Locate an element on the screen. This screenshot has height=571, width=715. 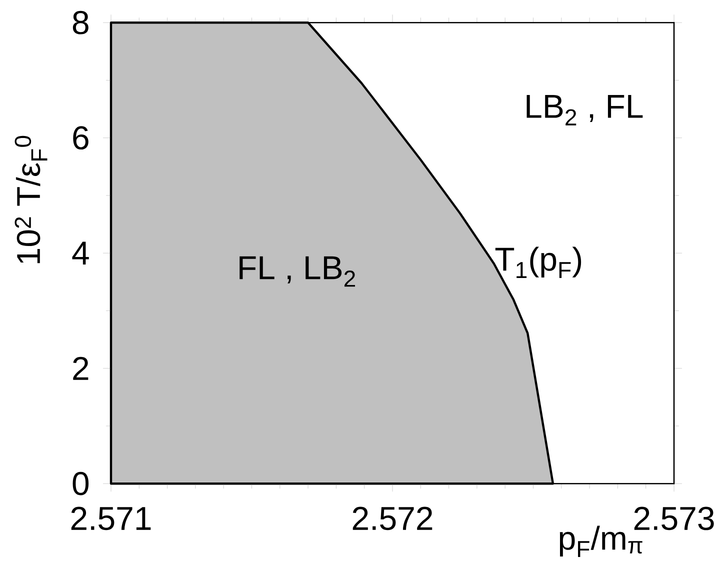
y-tick-label: 4 is located at coordinates (80, 253).